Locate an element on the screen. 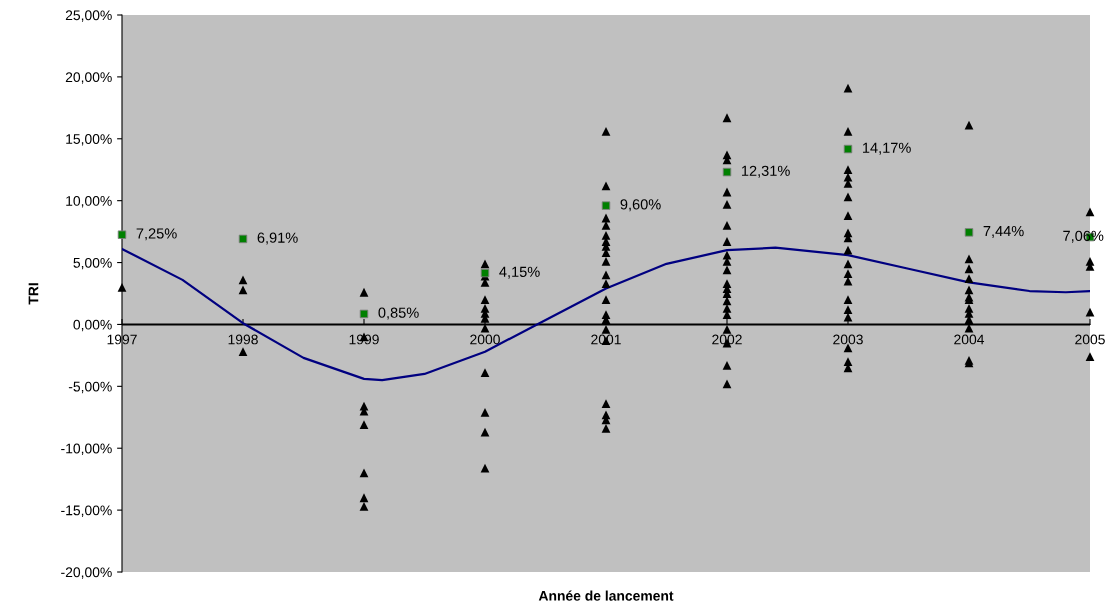 Image resolution: width=1117 pixels, height=605 pixels. data-label: 4,15% is located at coordinates (519, 272).